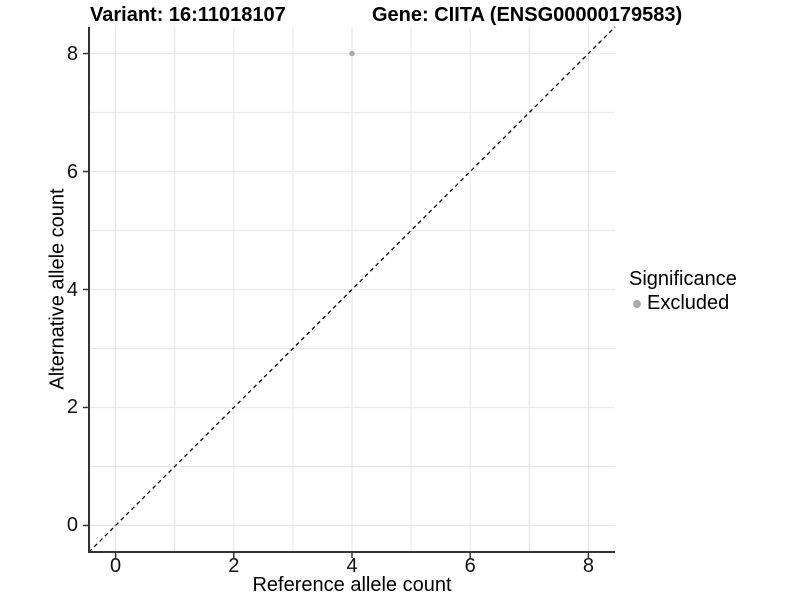 Image resolution: width=800 pixels, height=600 pixels. What do you see at coordinates (72, 407) in the screenshot?
I see `y-tick-label: 2` at bounding box center [72, 407].